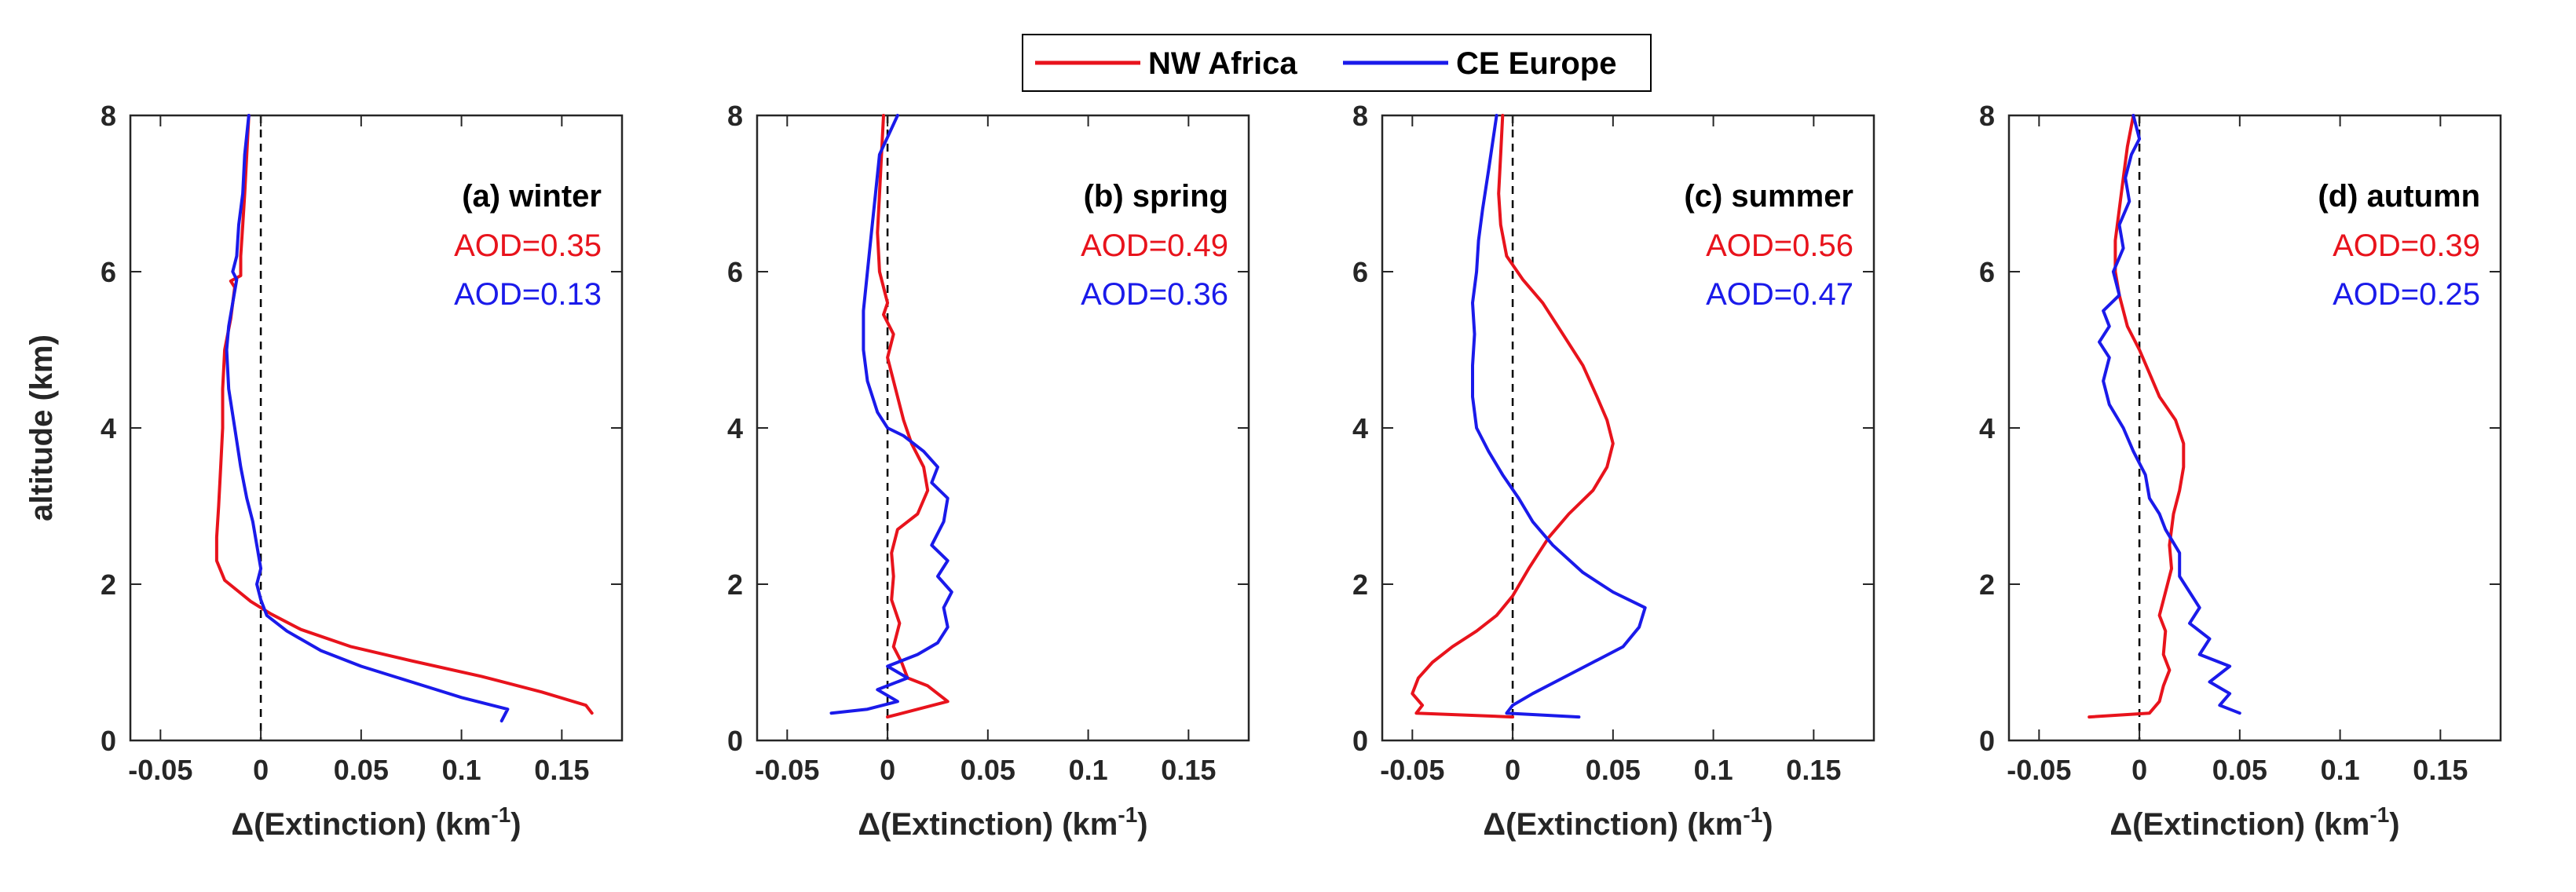  Describe the element at coordinates (1780, 245) in the screenshot. I see `aod-annotation: AOD=0.56` at that location.